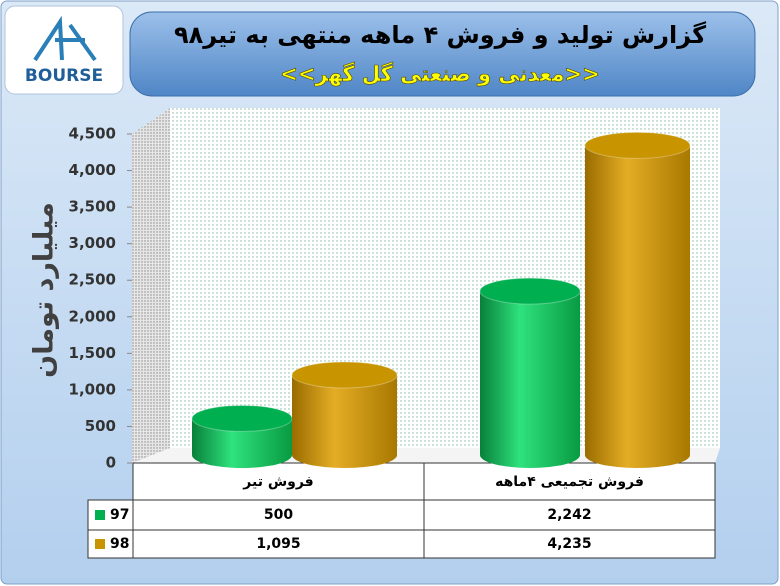  I want to click on y-tick-label: 0, so click(111, 463).